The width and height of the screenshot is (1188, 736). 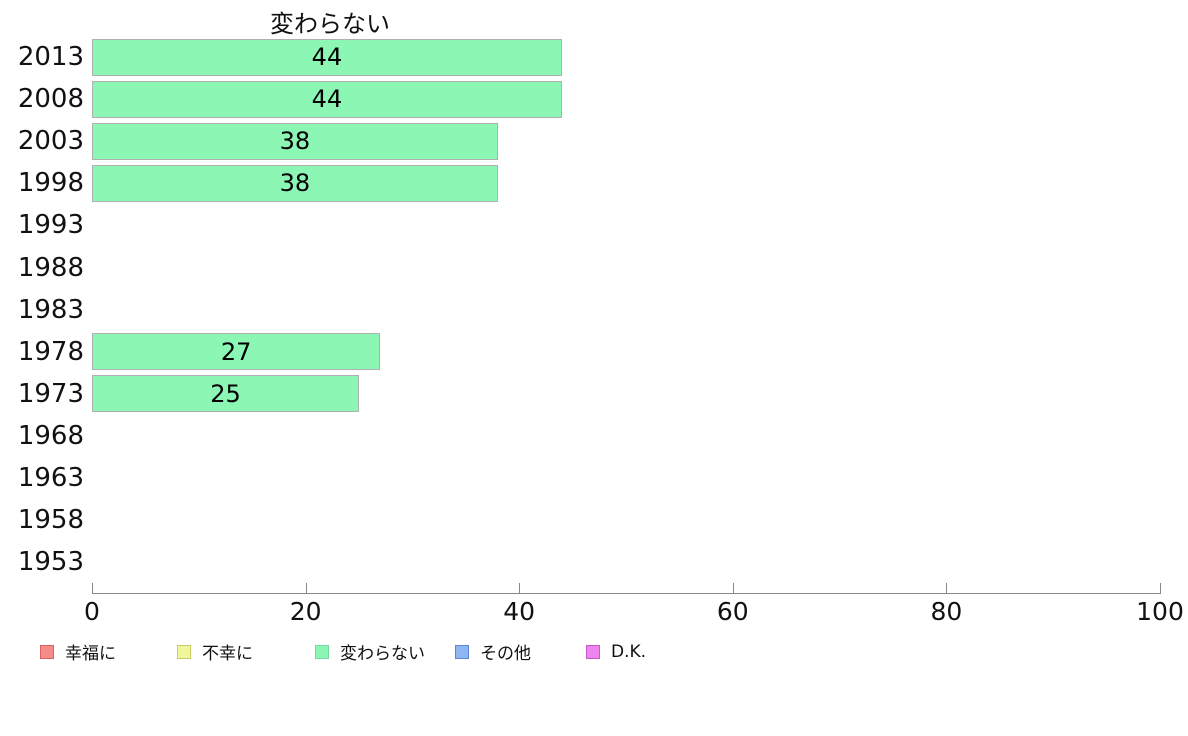 I want to click on chart-row: 2008 44, so click(x=594, y=99).